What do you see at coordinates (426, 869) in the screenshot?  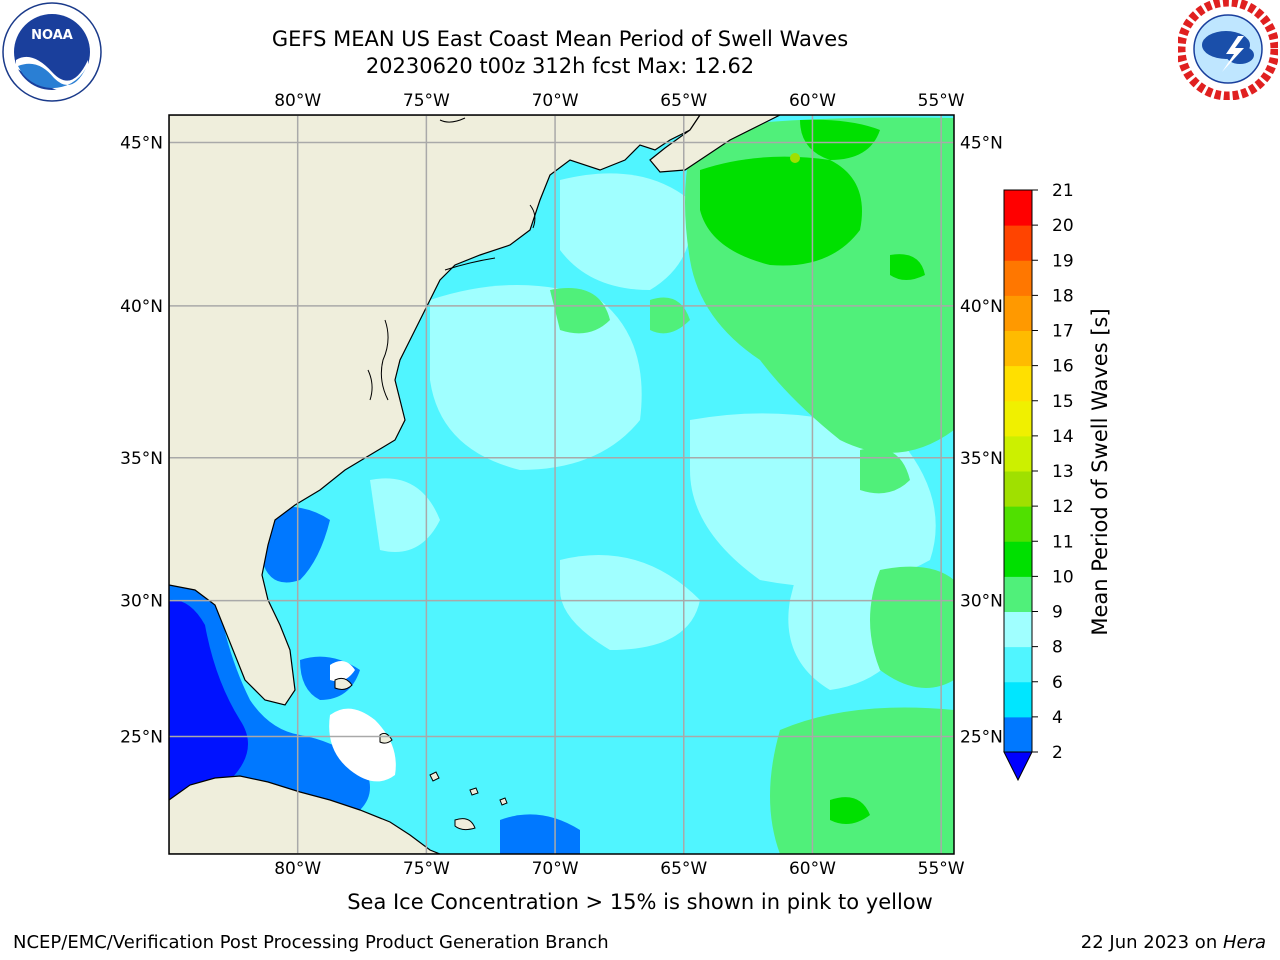 I see `bottom-lon-label: 75°W` at bounding box center [426, 869].